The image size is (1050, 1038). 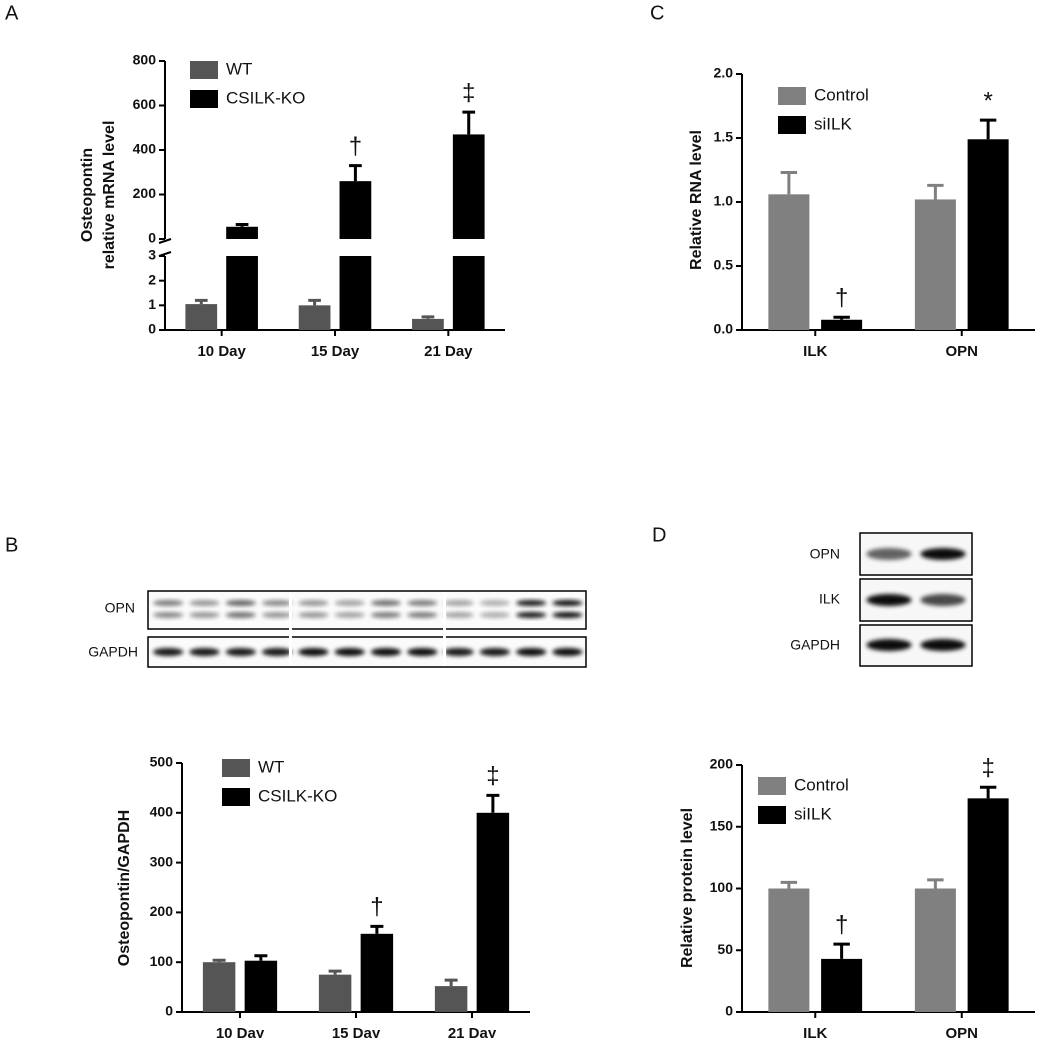 I want to click on y-tick-label: 400, so click(x=145, y=149).